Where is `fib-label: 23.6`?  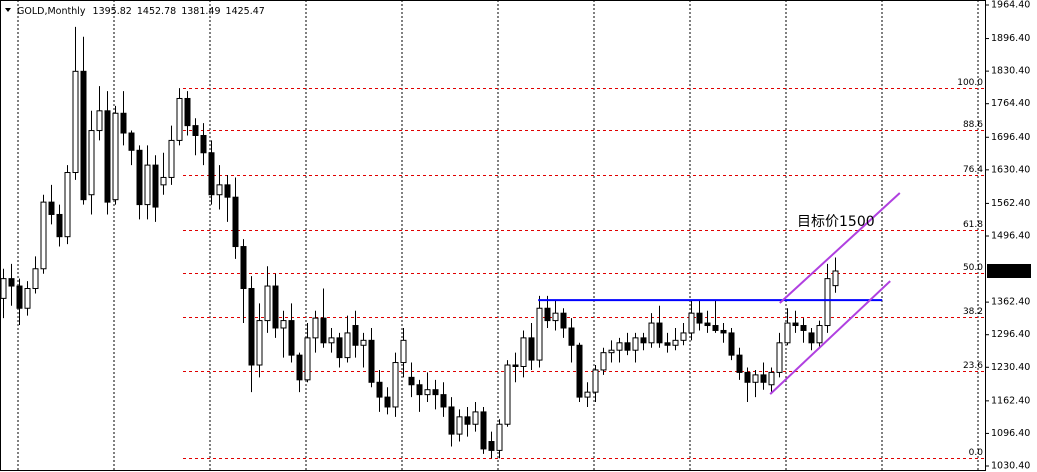
fib-label: 23.6 is located at coordinates (973, 366).